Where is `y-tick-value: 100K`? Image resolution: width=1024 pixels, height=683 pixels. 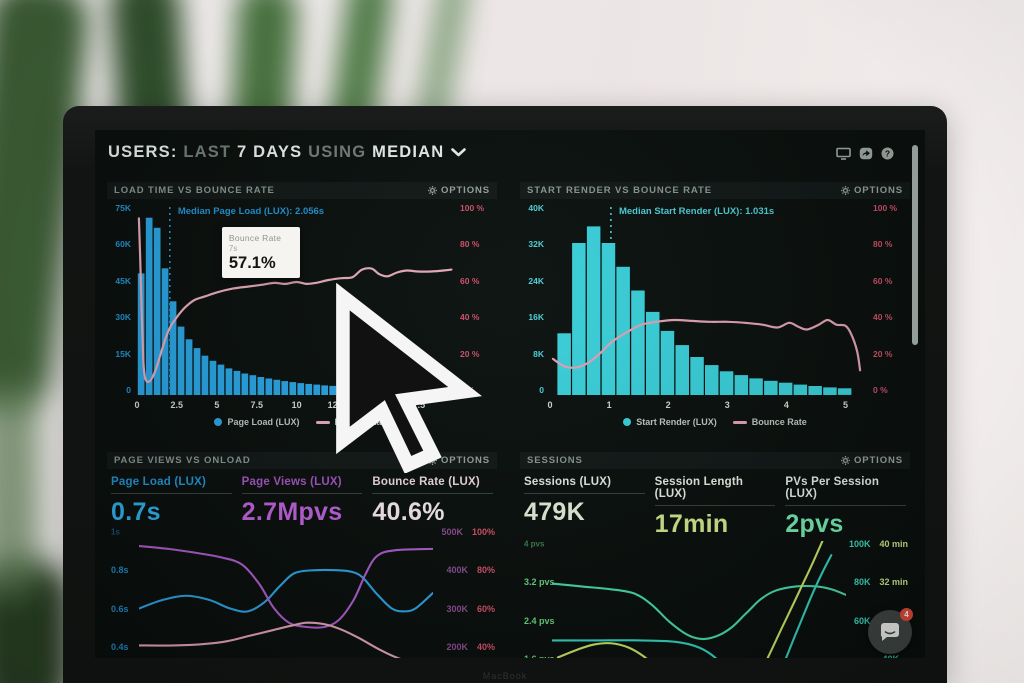 y-tick-value: 100K is located at coordinates (859, 543).